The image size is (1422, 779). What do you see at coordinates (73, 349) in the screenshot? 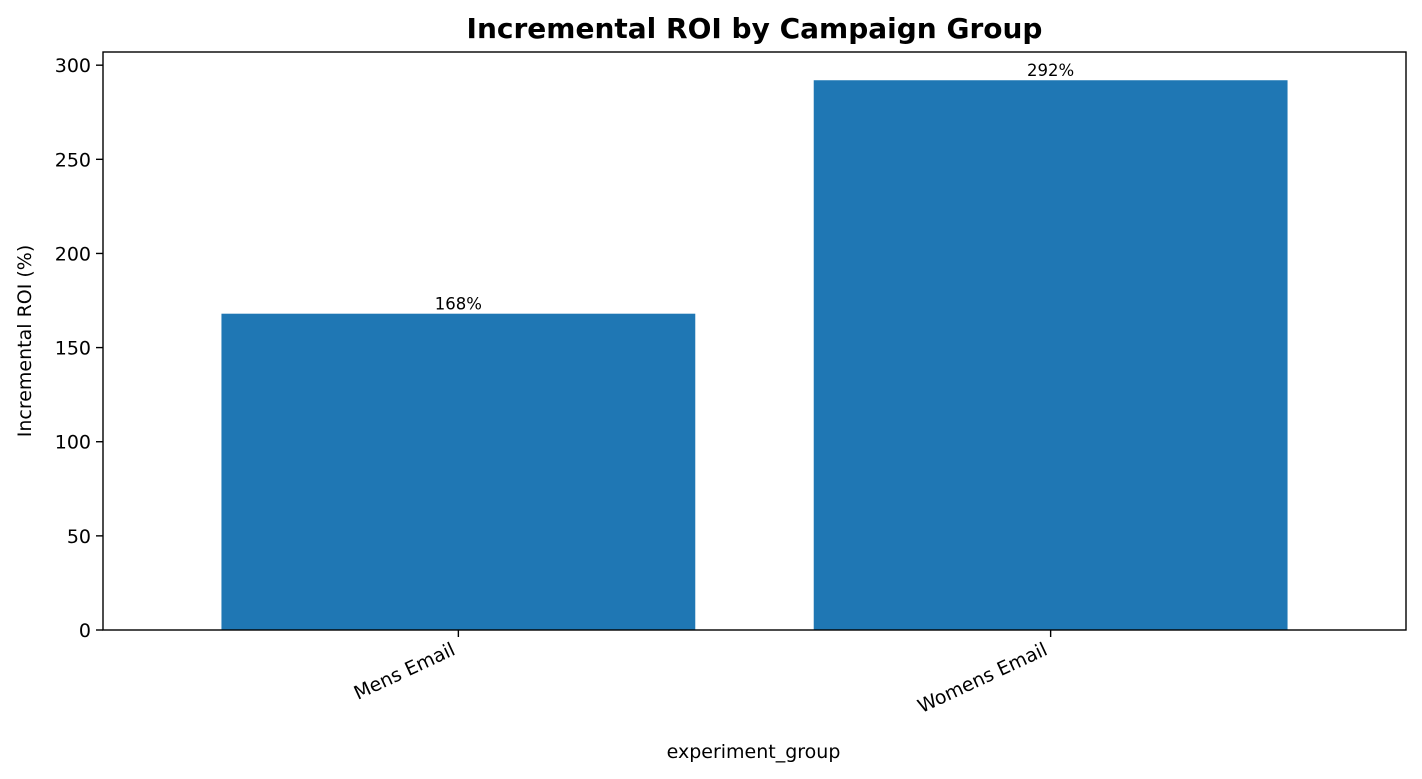
I see `y-tick-label: 150` at bounding box center [73, 349].